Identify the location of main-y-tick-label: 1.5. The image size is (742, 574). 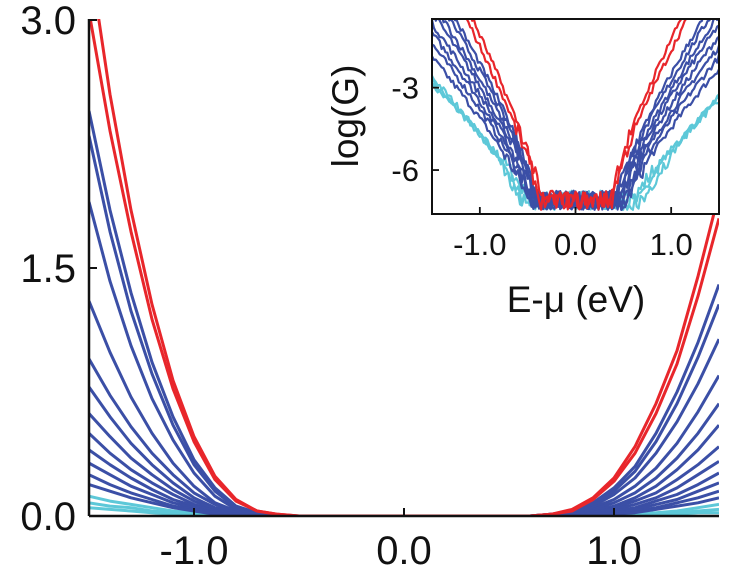
(48, 269).